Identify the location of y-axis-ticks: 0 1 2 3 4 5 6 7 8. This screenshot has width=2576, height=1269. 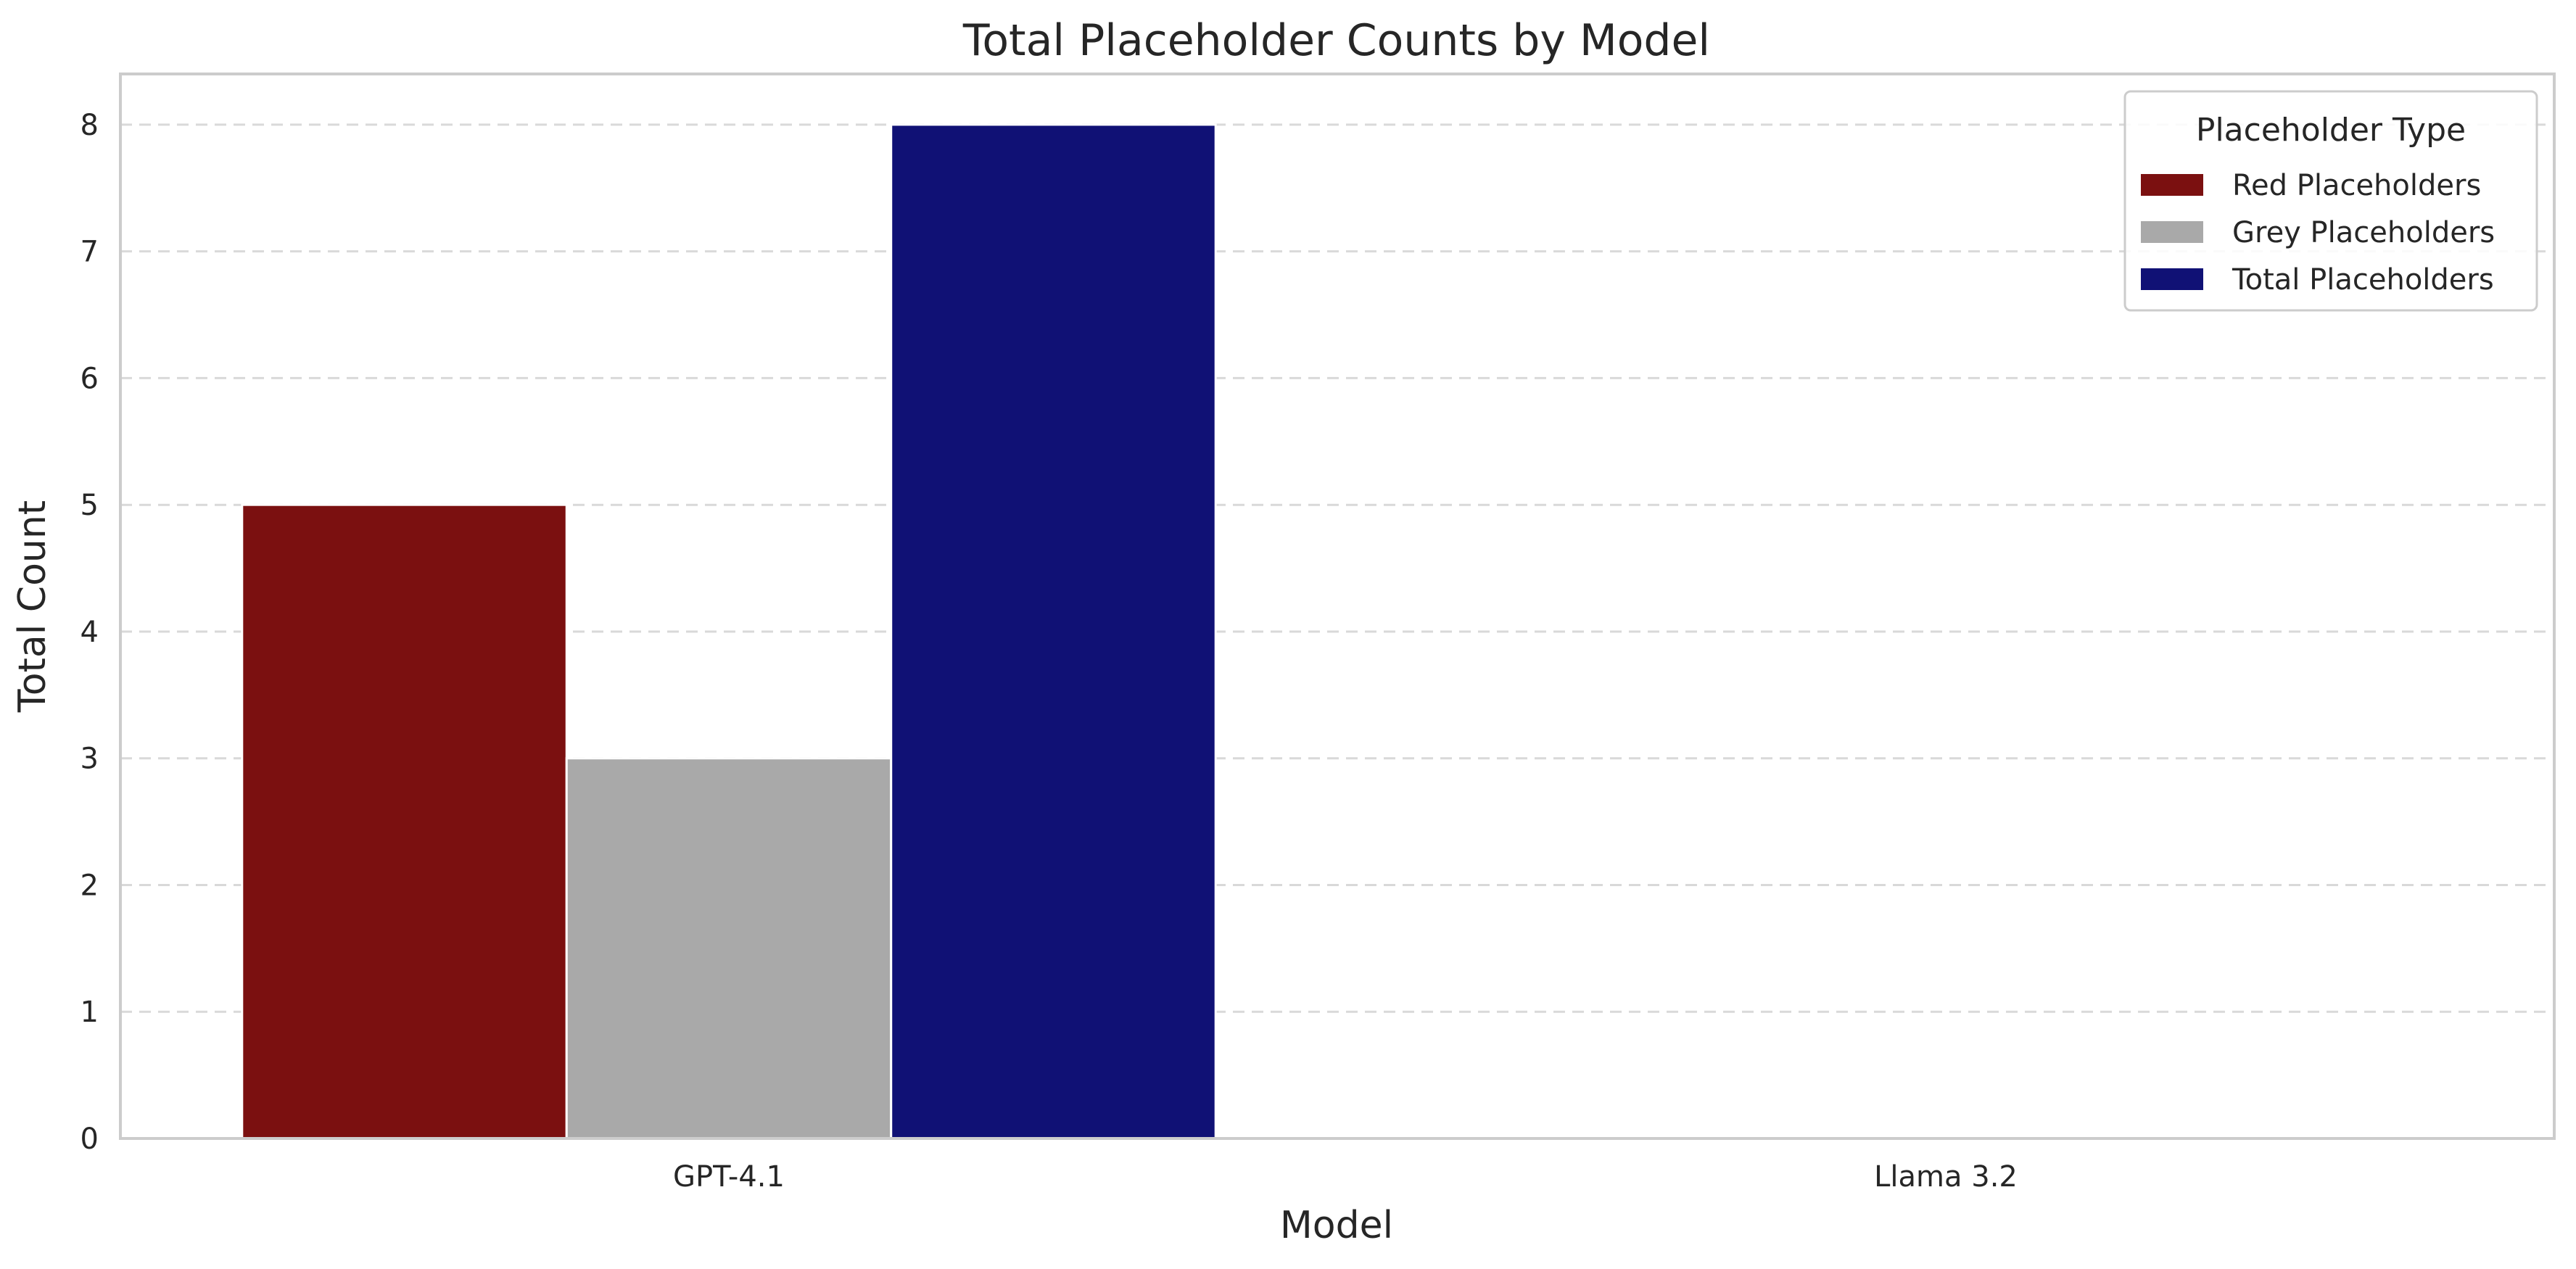
(89, 632).